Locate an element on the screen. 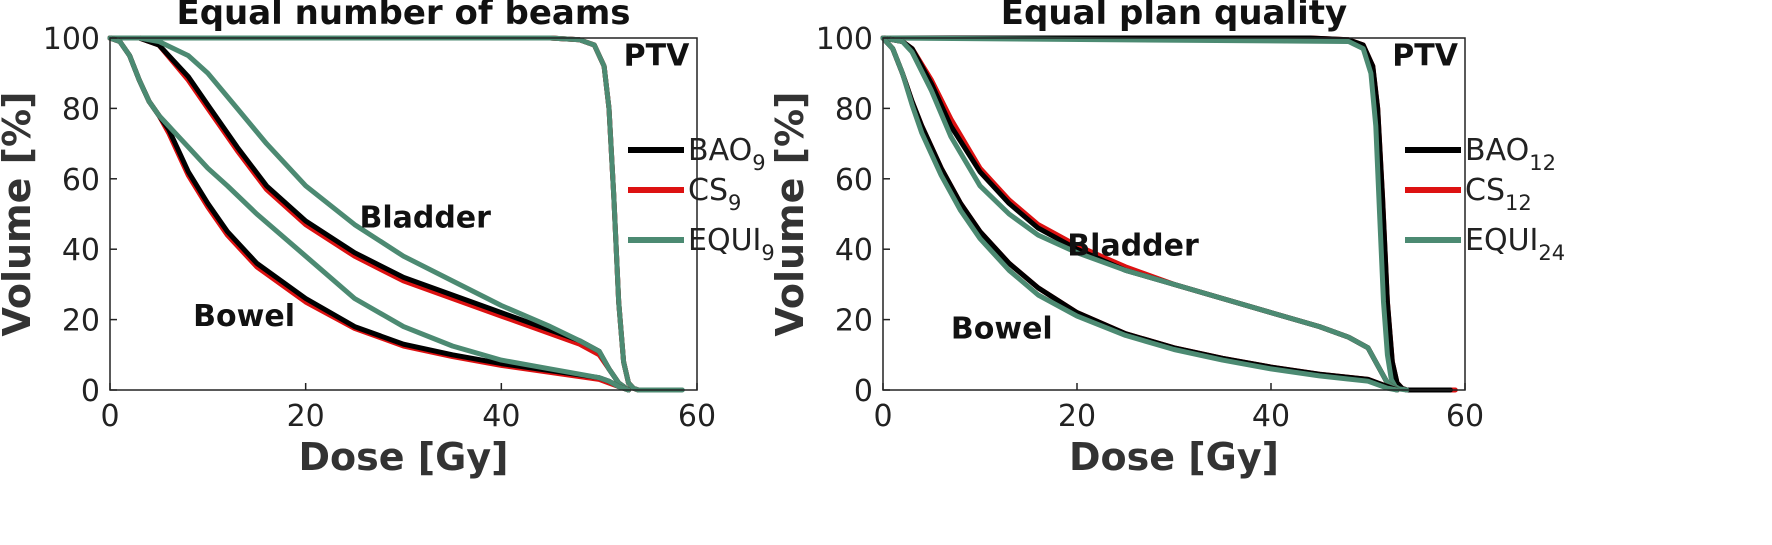 The height and width of the screenshot is (545, 1772). legend-subscript: 24 is located at coordinates (1551, 253).